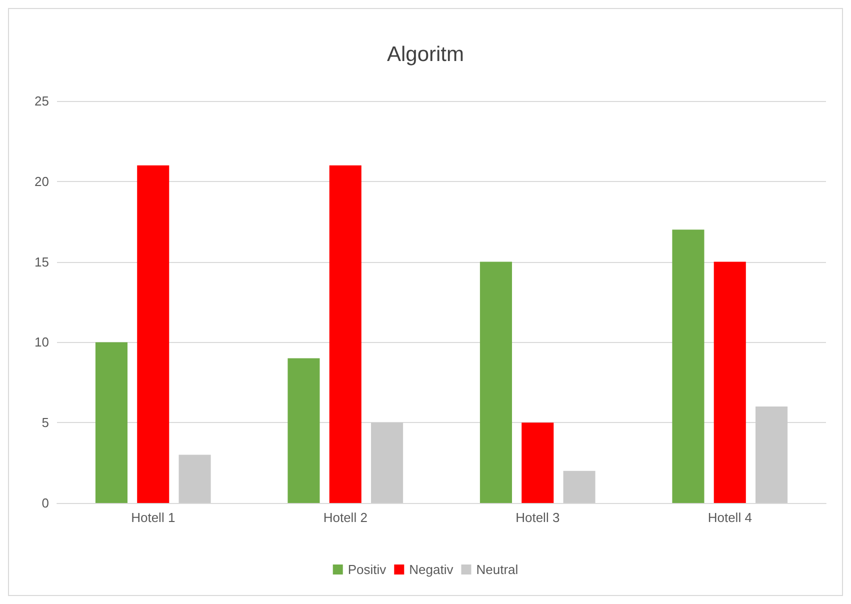 The height and width of the screenshot is (604, 851). Describe the element at coordinates (345, 517) in the screenshot. I see `x-tick-label: Hotell 2` at that location.